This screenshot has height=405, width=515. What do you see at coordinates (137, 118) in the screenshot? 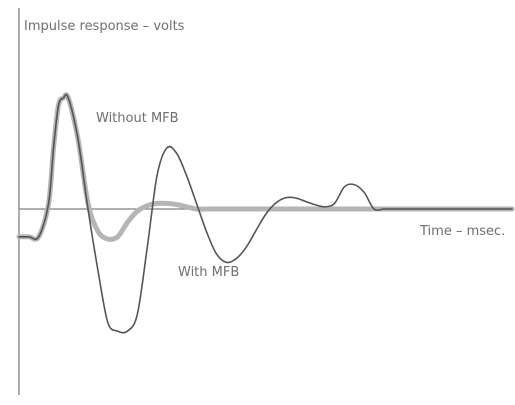
I see `annotation-without-mfb: Without MFB` at bounding box center [137, 118].